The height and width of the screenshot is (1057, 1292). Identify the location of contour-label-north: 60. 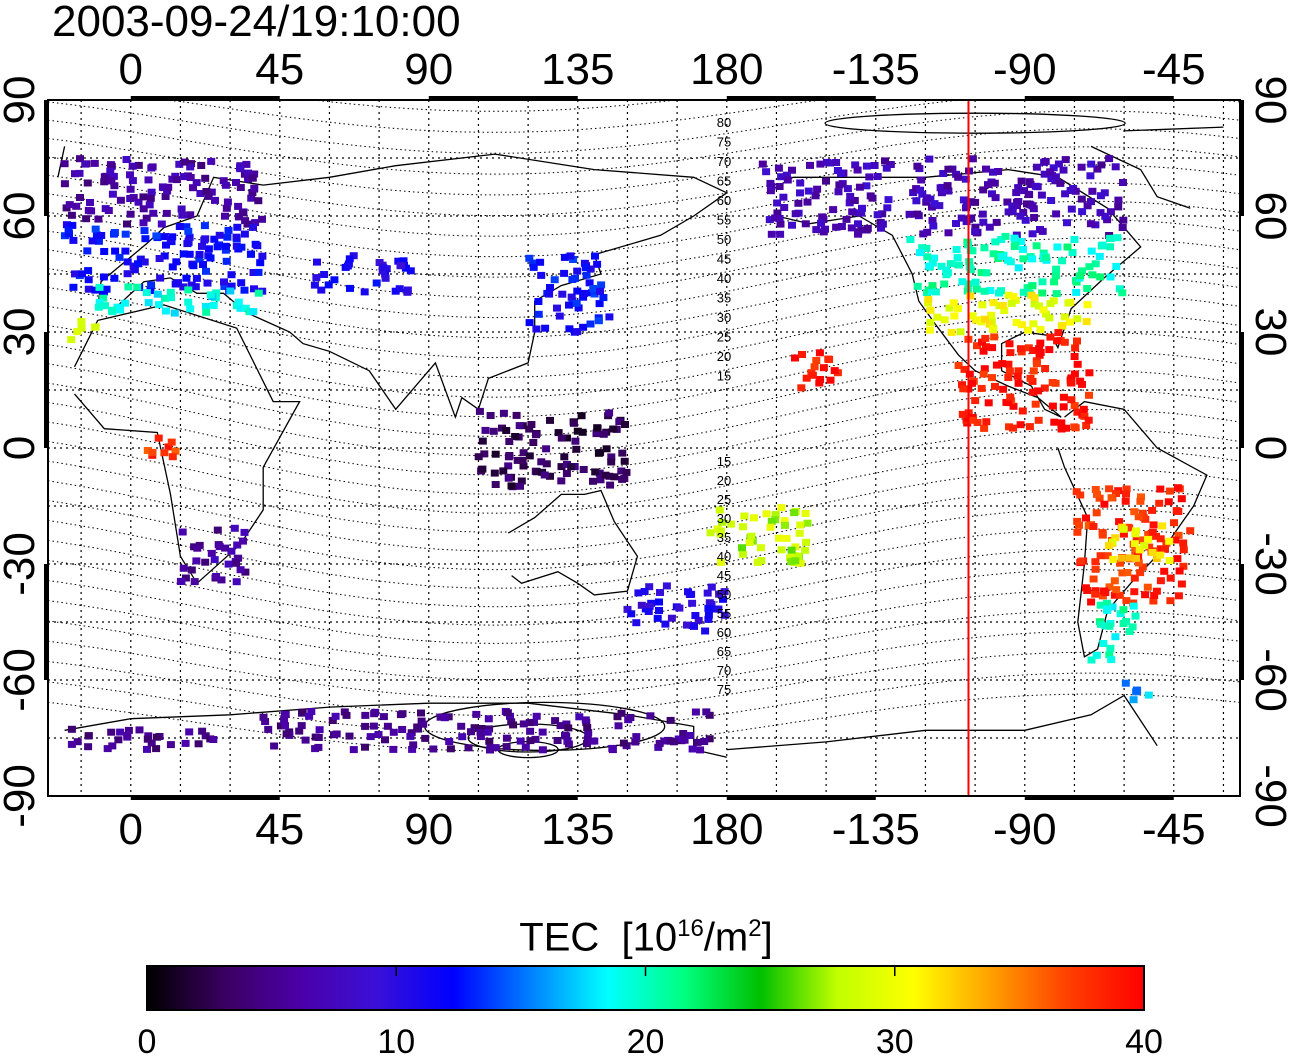
(724, 200).